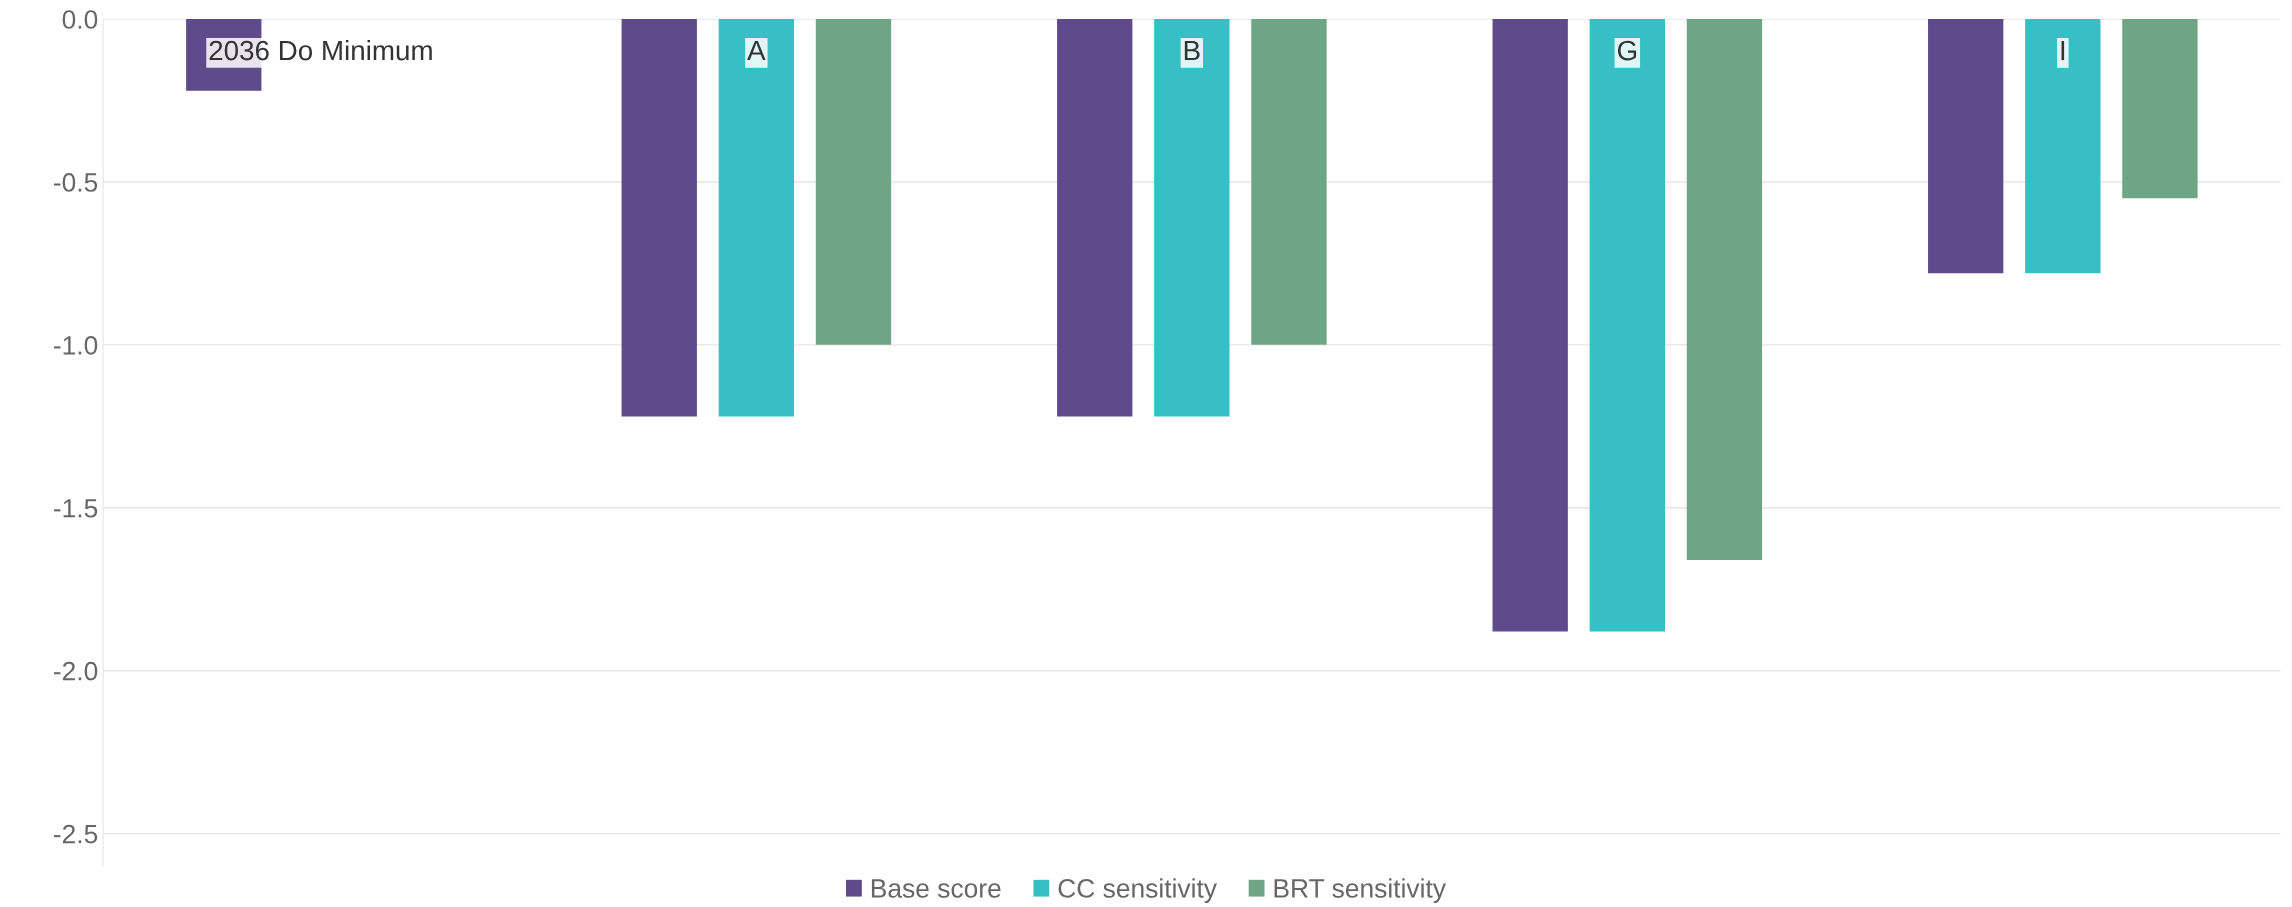 This screenshot has width=2292, height=907. I want to click on y-tick-label: -1.5, so click(75, 508).